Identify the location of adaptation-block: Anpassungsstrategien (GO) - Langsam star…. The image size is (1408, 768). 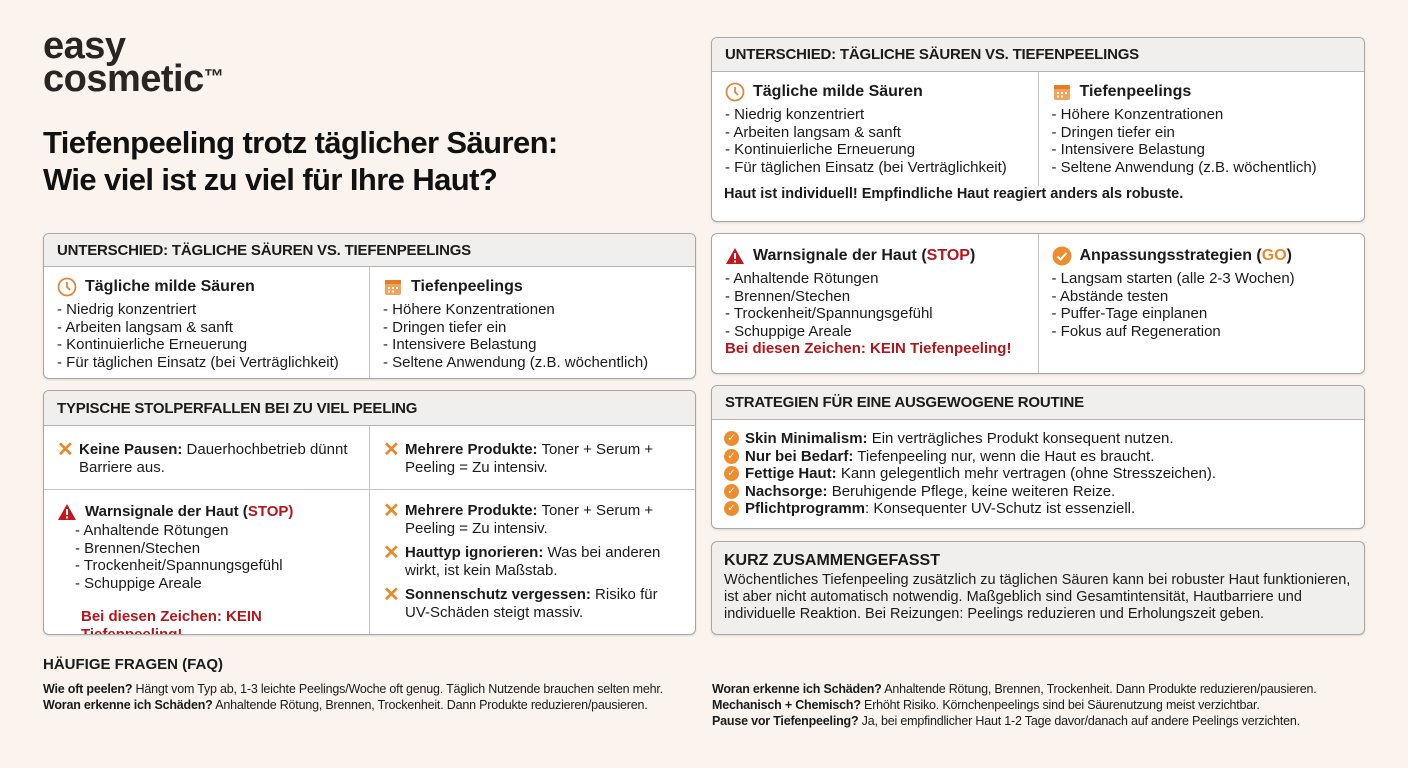
(1201, 303).